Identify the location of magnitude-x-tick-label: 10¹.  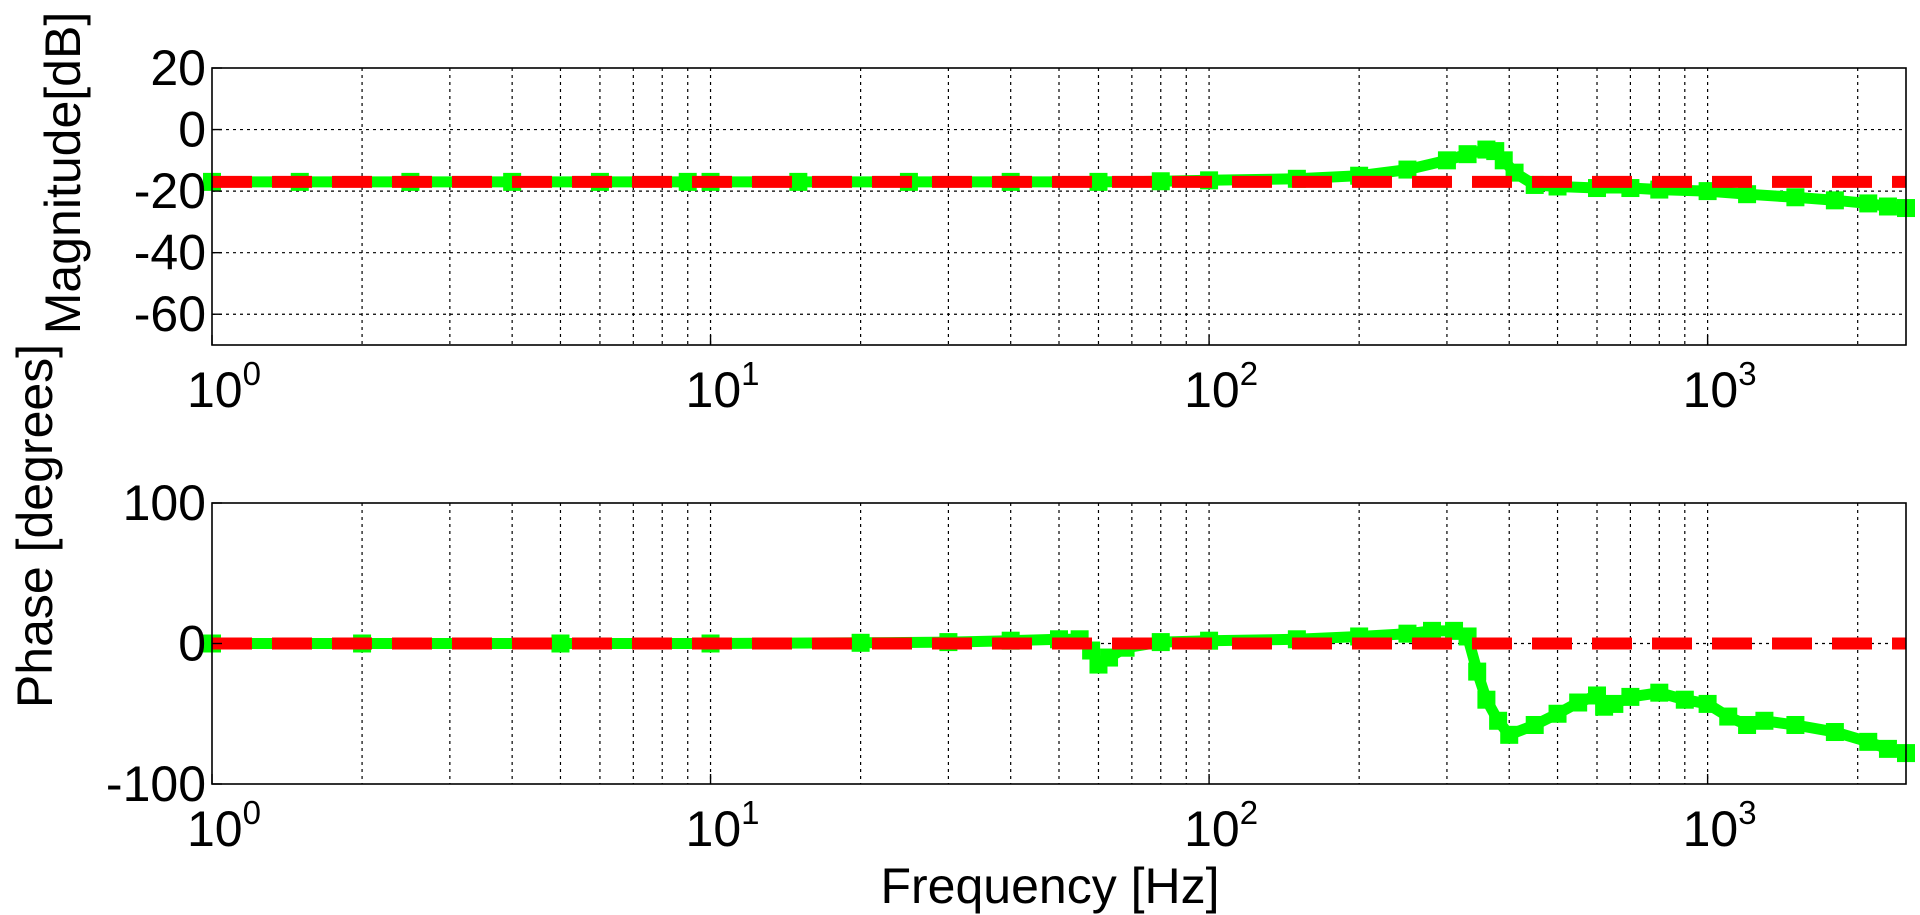
(723, 386).